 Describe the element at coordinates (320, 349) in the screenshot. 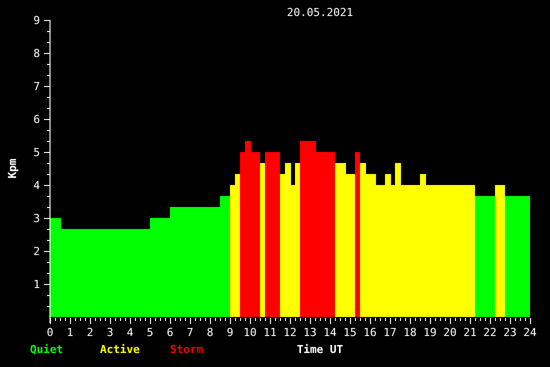

I see `x-axis-title: Time UT` at that location.